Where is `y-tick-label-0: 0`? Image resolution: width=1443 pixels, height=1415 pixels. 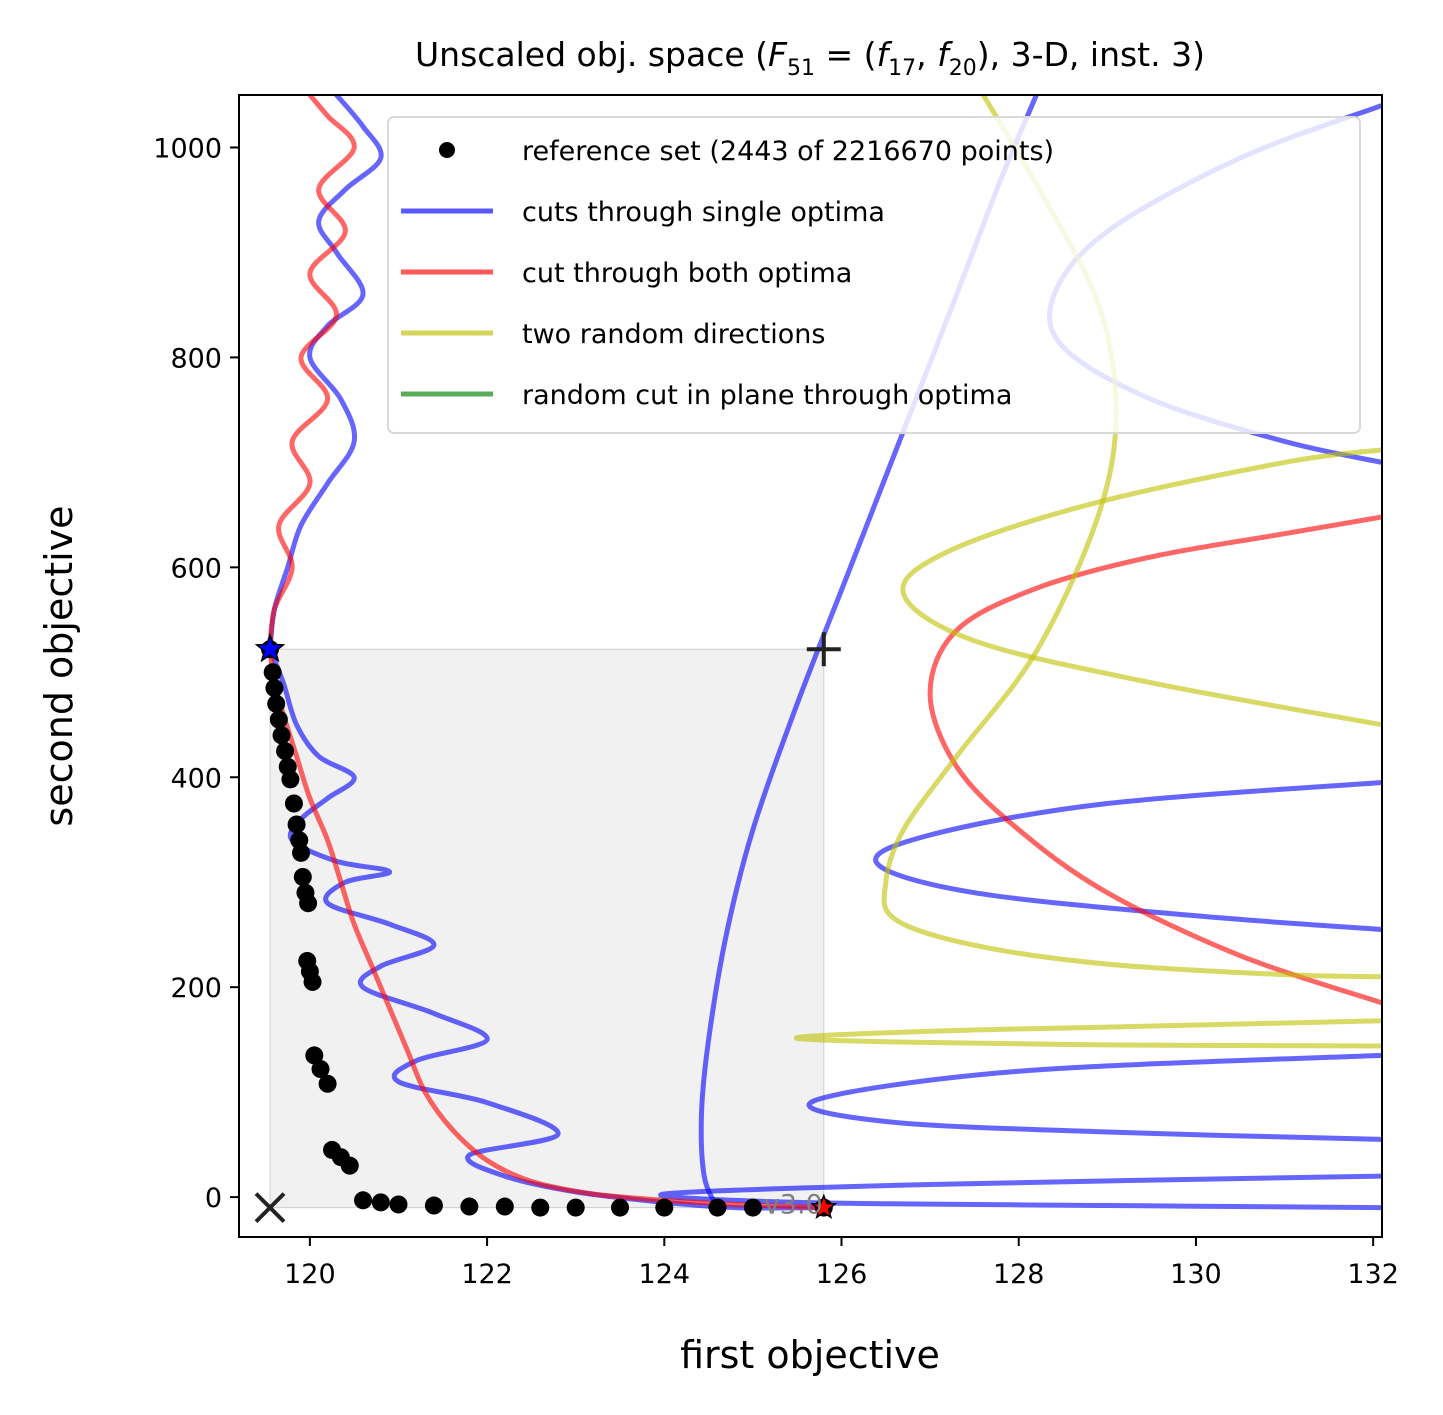 y-tick-label-0: 0 is located at coordinates (213, 1198).